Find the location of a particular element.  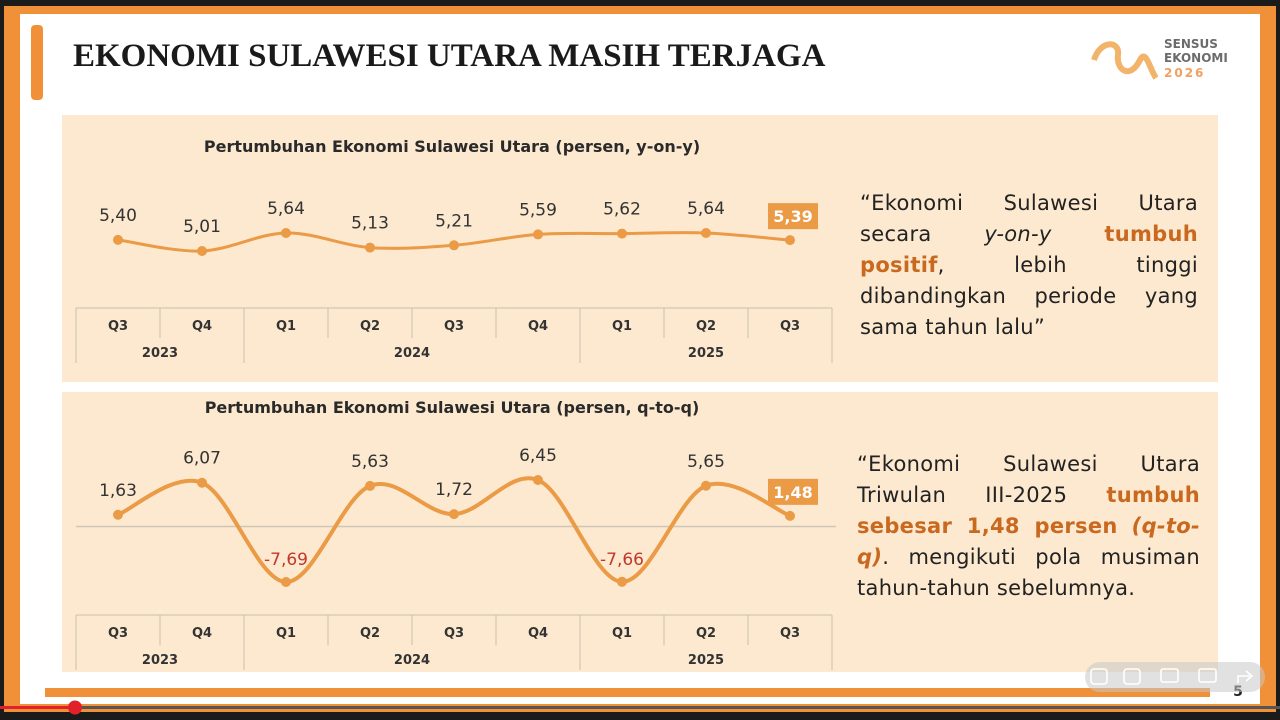

data-label: 5,21 is located at coordinates (454, 221).